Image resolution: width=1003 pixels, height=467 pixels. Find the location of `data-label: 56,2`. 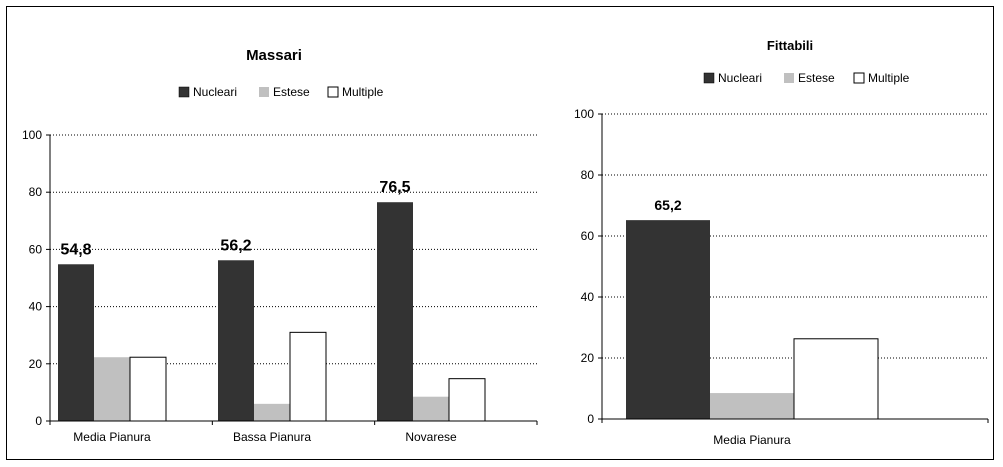

data-label: 56,2 is located at coordinates (235, 245).